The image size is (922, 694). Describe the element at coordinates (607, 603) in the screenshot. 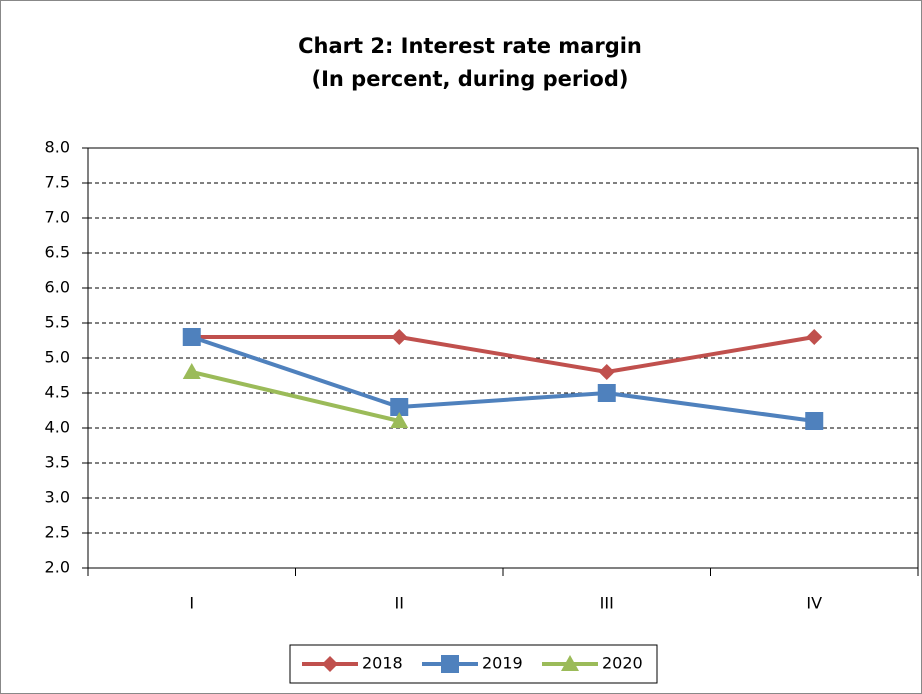

I see `x-tick-label: III` at that location.